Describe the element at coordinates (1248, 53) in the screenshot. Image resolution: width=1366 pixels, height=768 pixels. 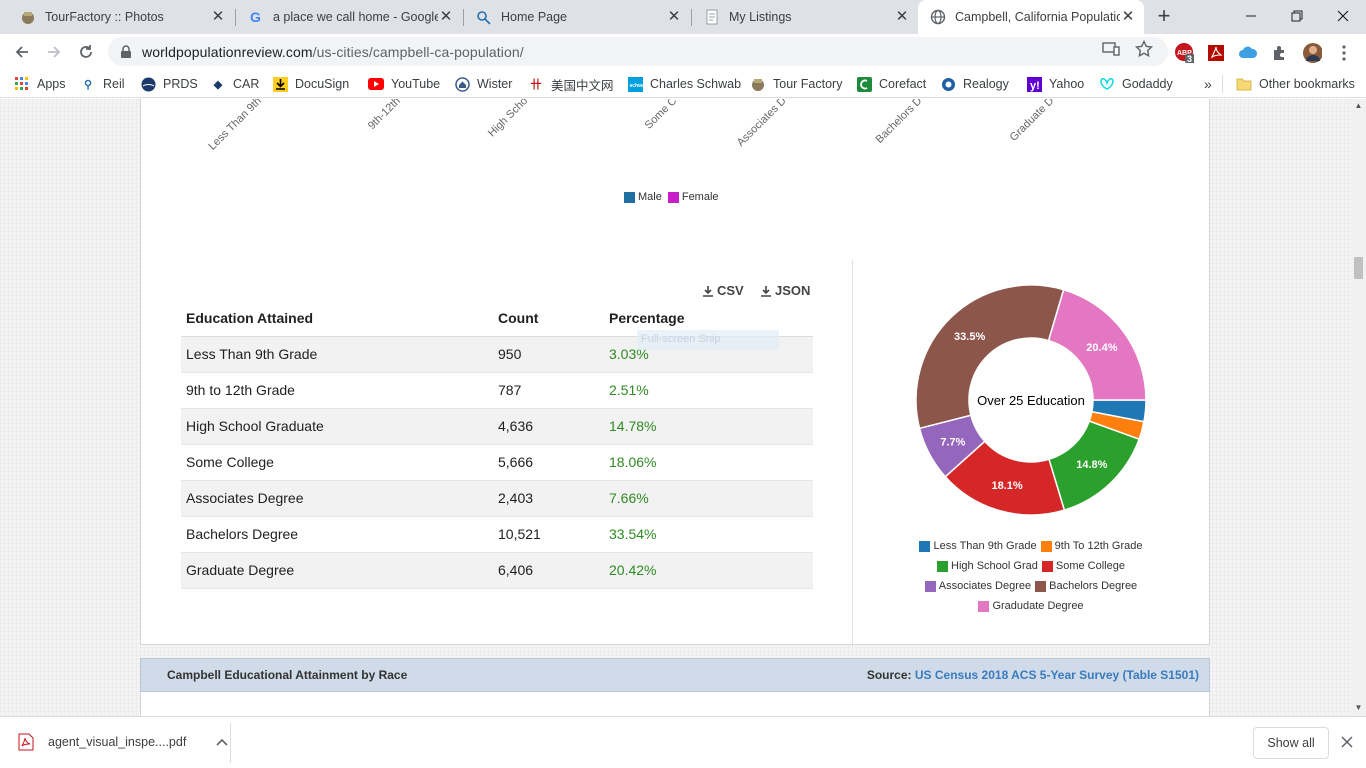
I see `cloud-extension-icon` at that location.